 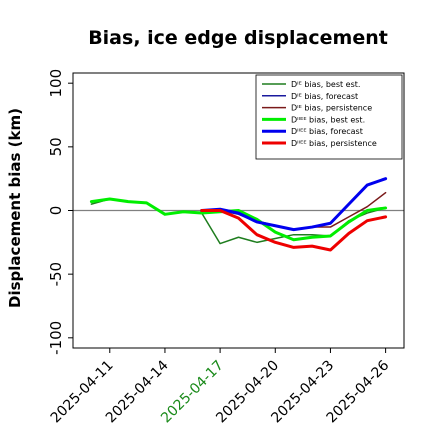 I want to click on y-axis-label: Displacement bias (km), so click(x=15, y=208).